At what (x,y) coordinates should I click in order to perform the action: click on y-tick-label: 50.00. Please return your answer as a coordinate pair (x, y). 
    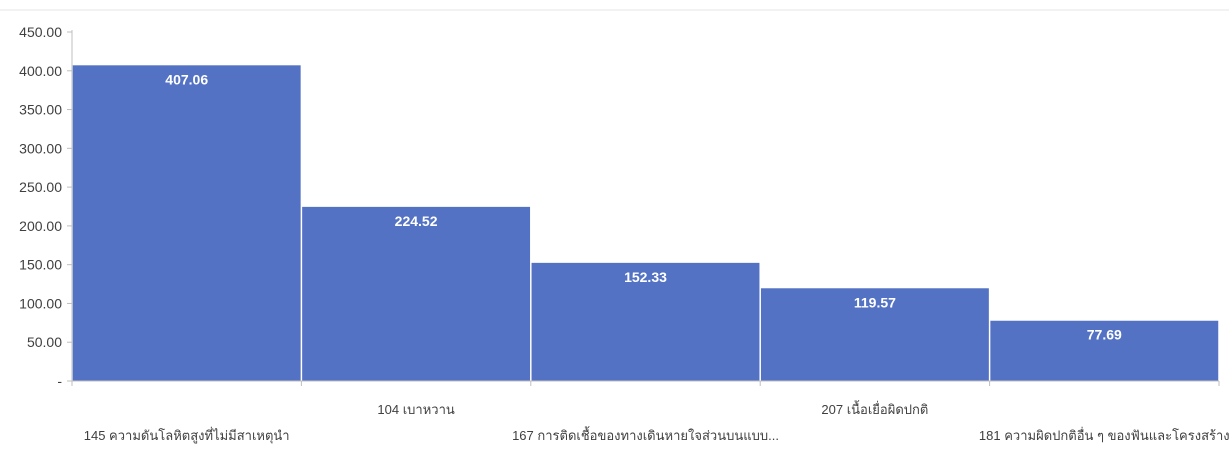
    Looking at the image, I should click on (44, 342).